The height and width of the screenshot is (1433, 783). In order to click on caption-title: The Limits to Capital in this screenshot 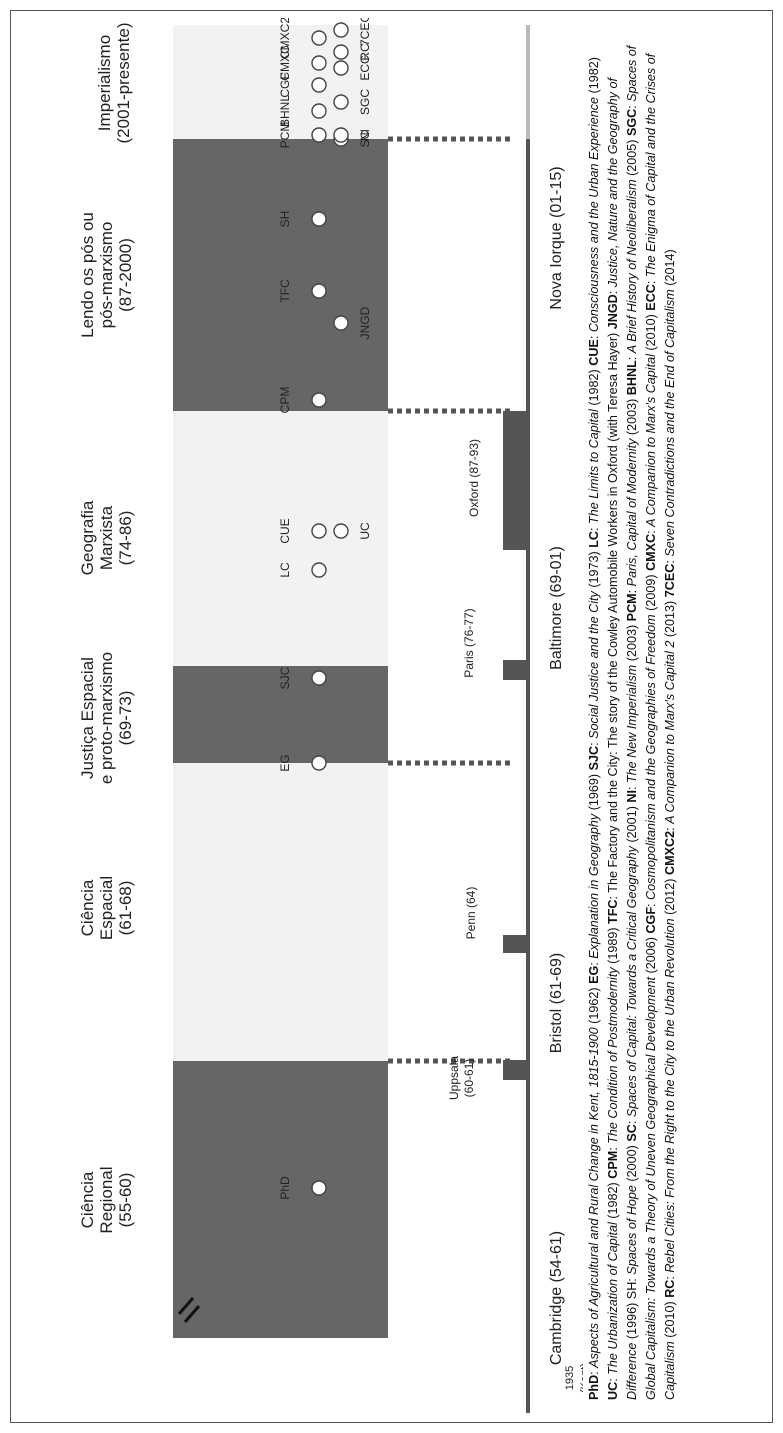, I will do `click(594, 466)`.